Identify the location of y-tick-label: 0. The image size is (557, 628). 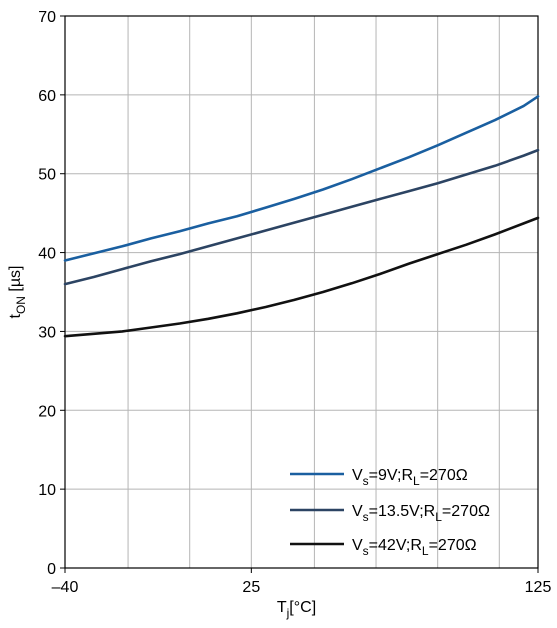
(51, 569).